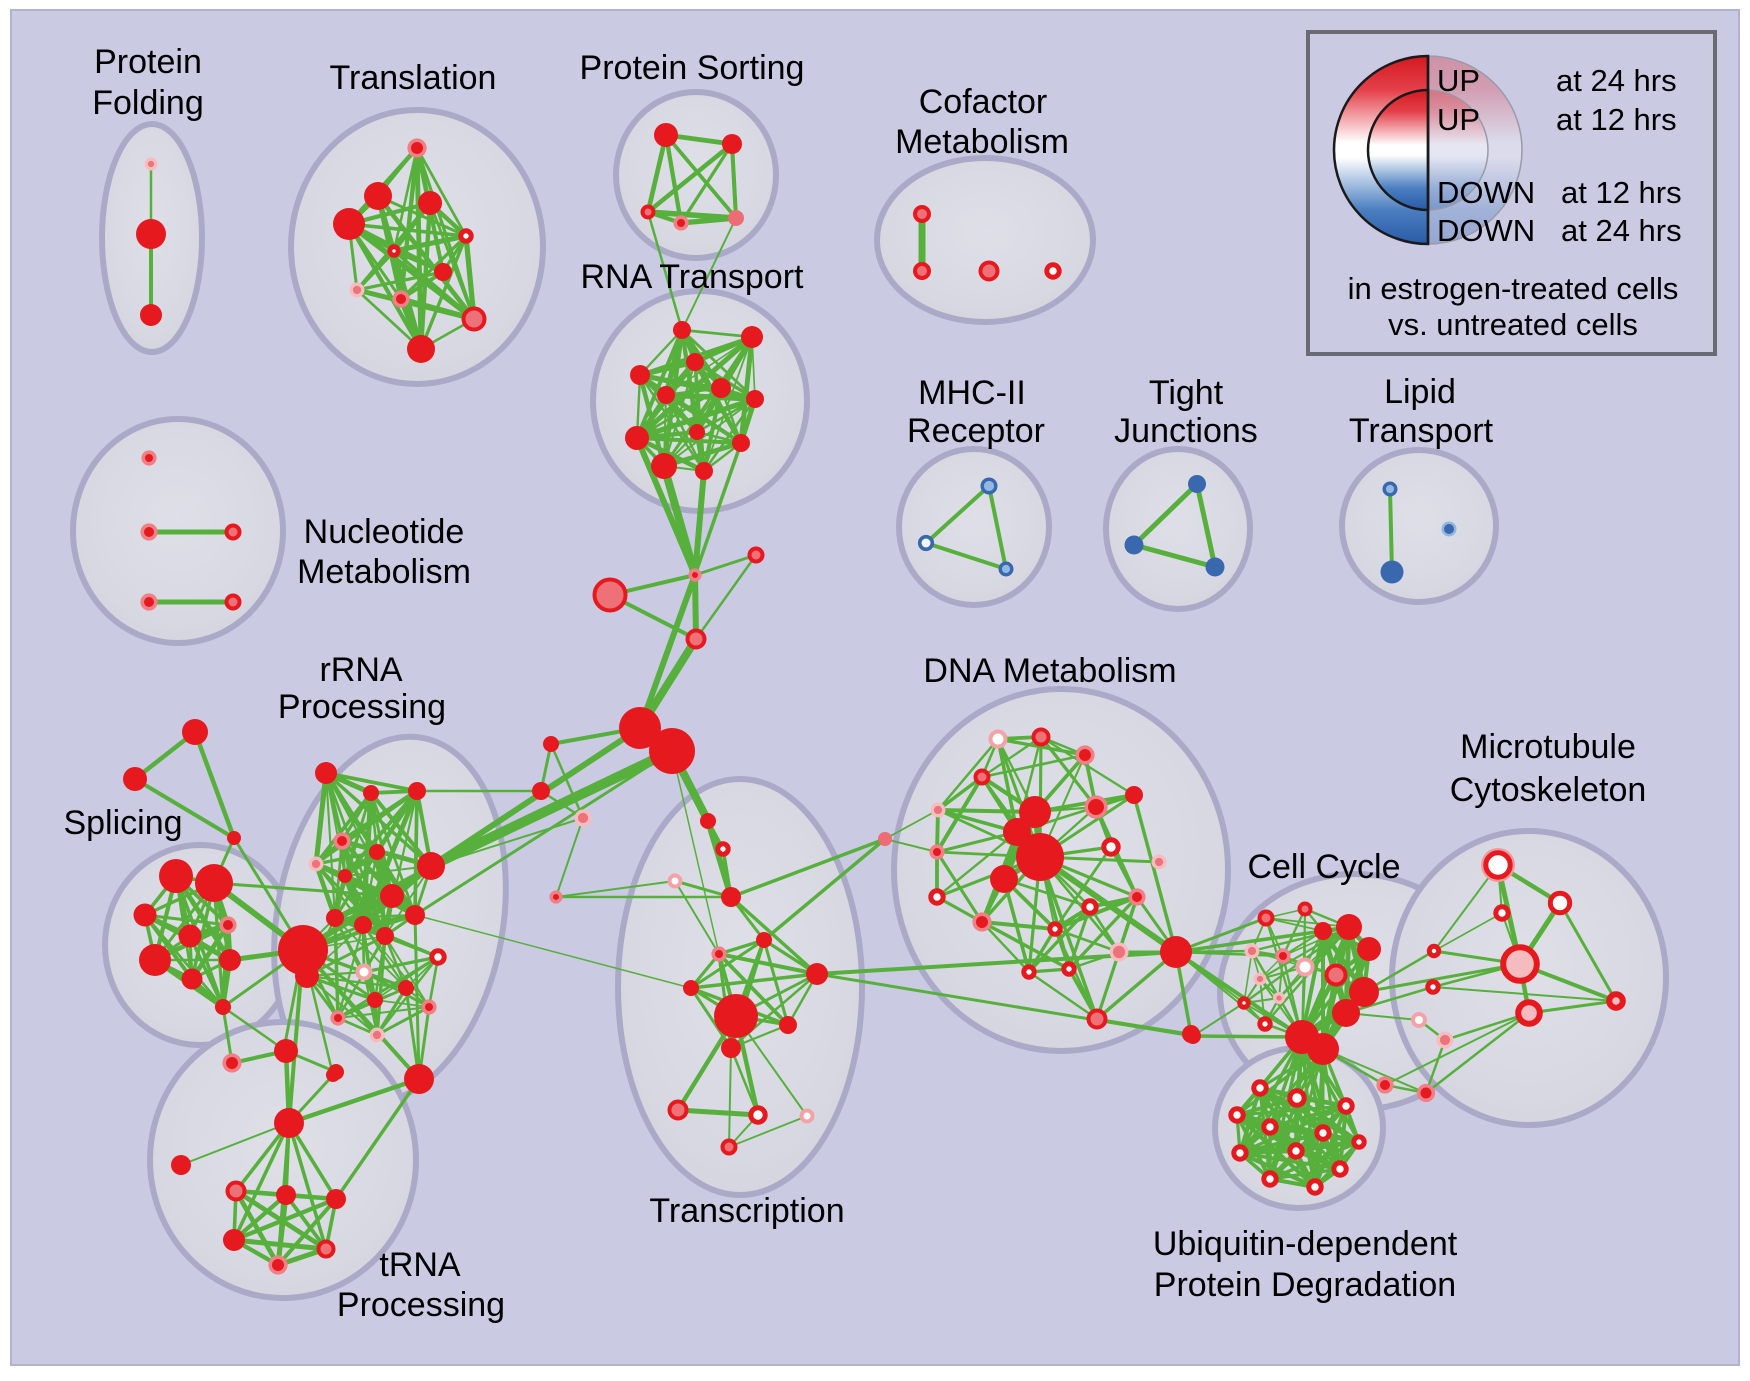 The width and height of the screenshot is (1750, 1381). I want to click on svg-text: Protein Degradation, so click(1305, 1285).